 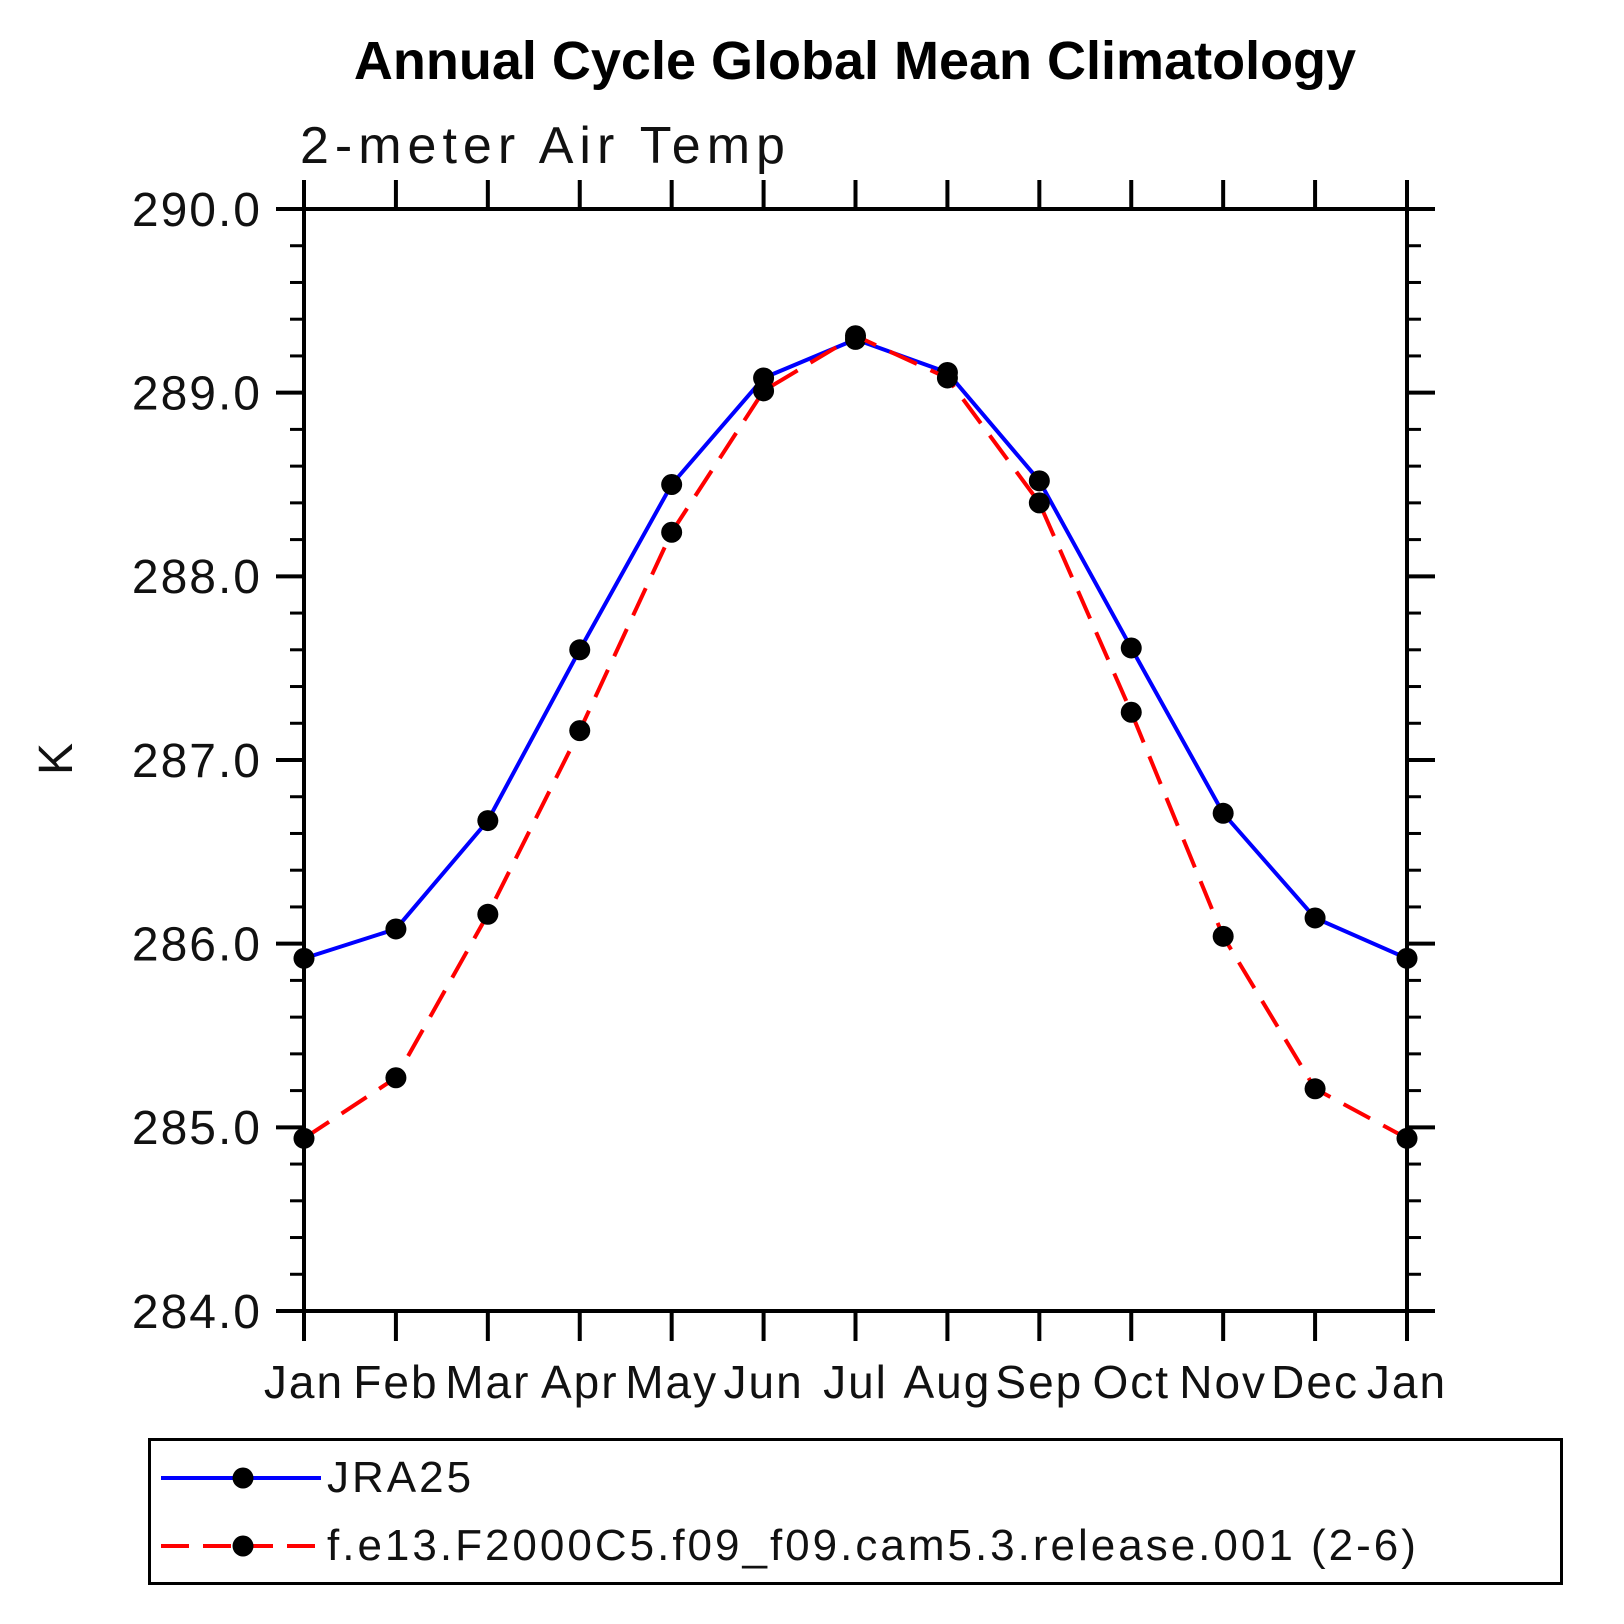 What do you see at coordinates (763, 1382) in the screenshot?
I see `x-axis-tick-label: Jun` at bounding box center [763, 1382].